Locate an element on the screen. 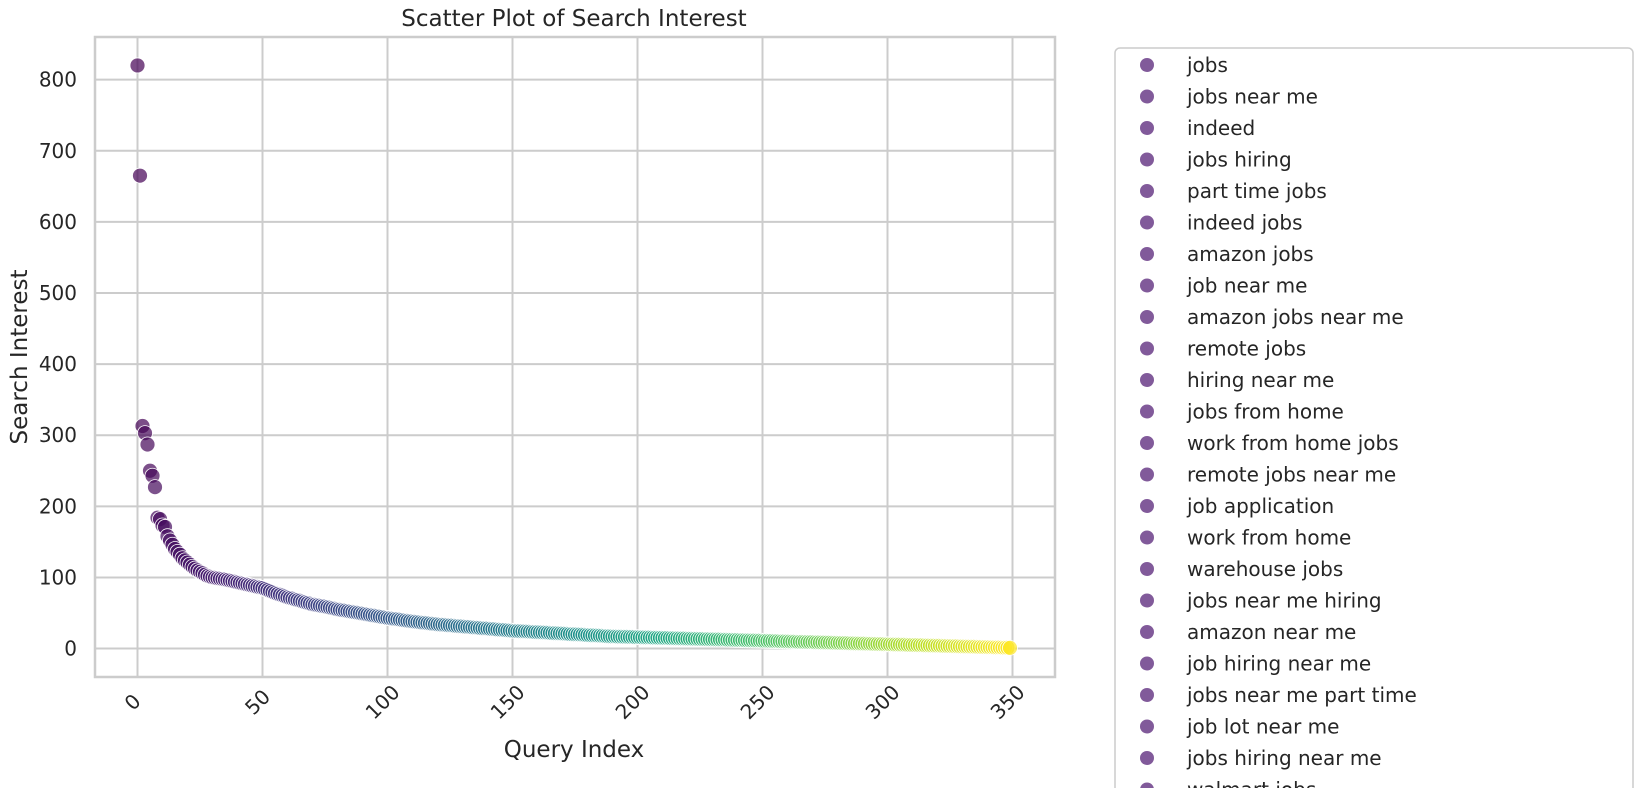  legend-entry: amazon jobs is located at coordinates (1227, 254).